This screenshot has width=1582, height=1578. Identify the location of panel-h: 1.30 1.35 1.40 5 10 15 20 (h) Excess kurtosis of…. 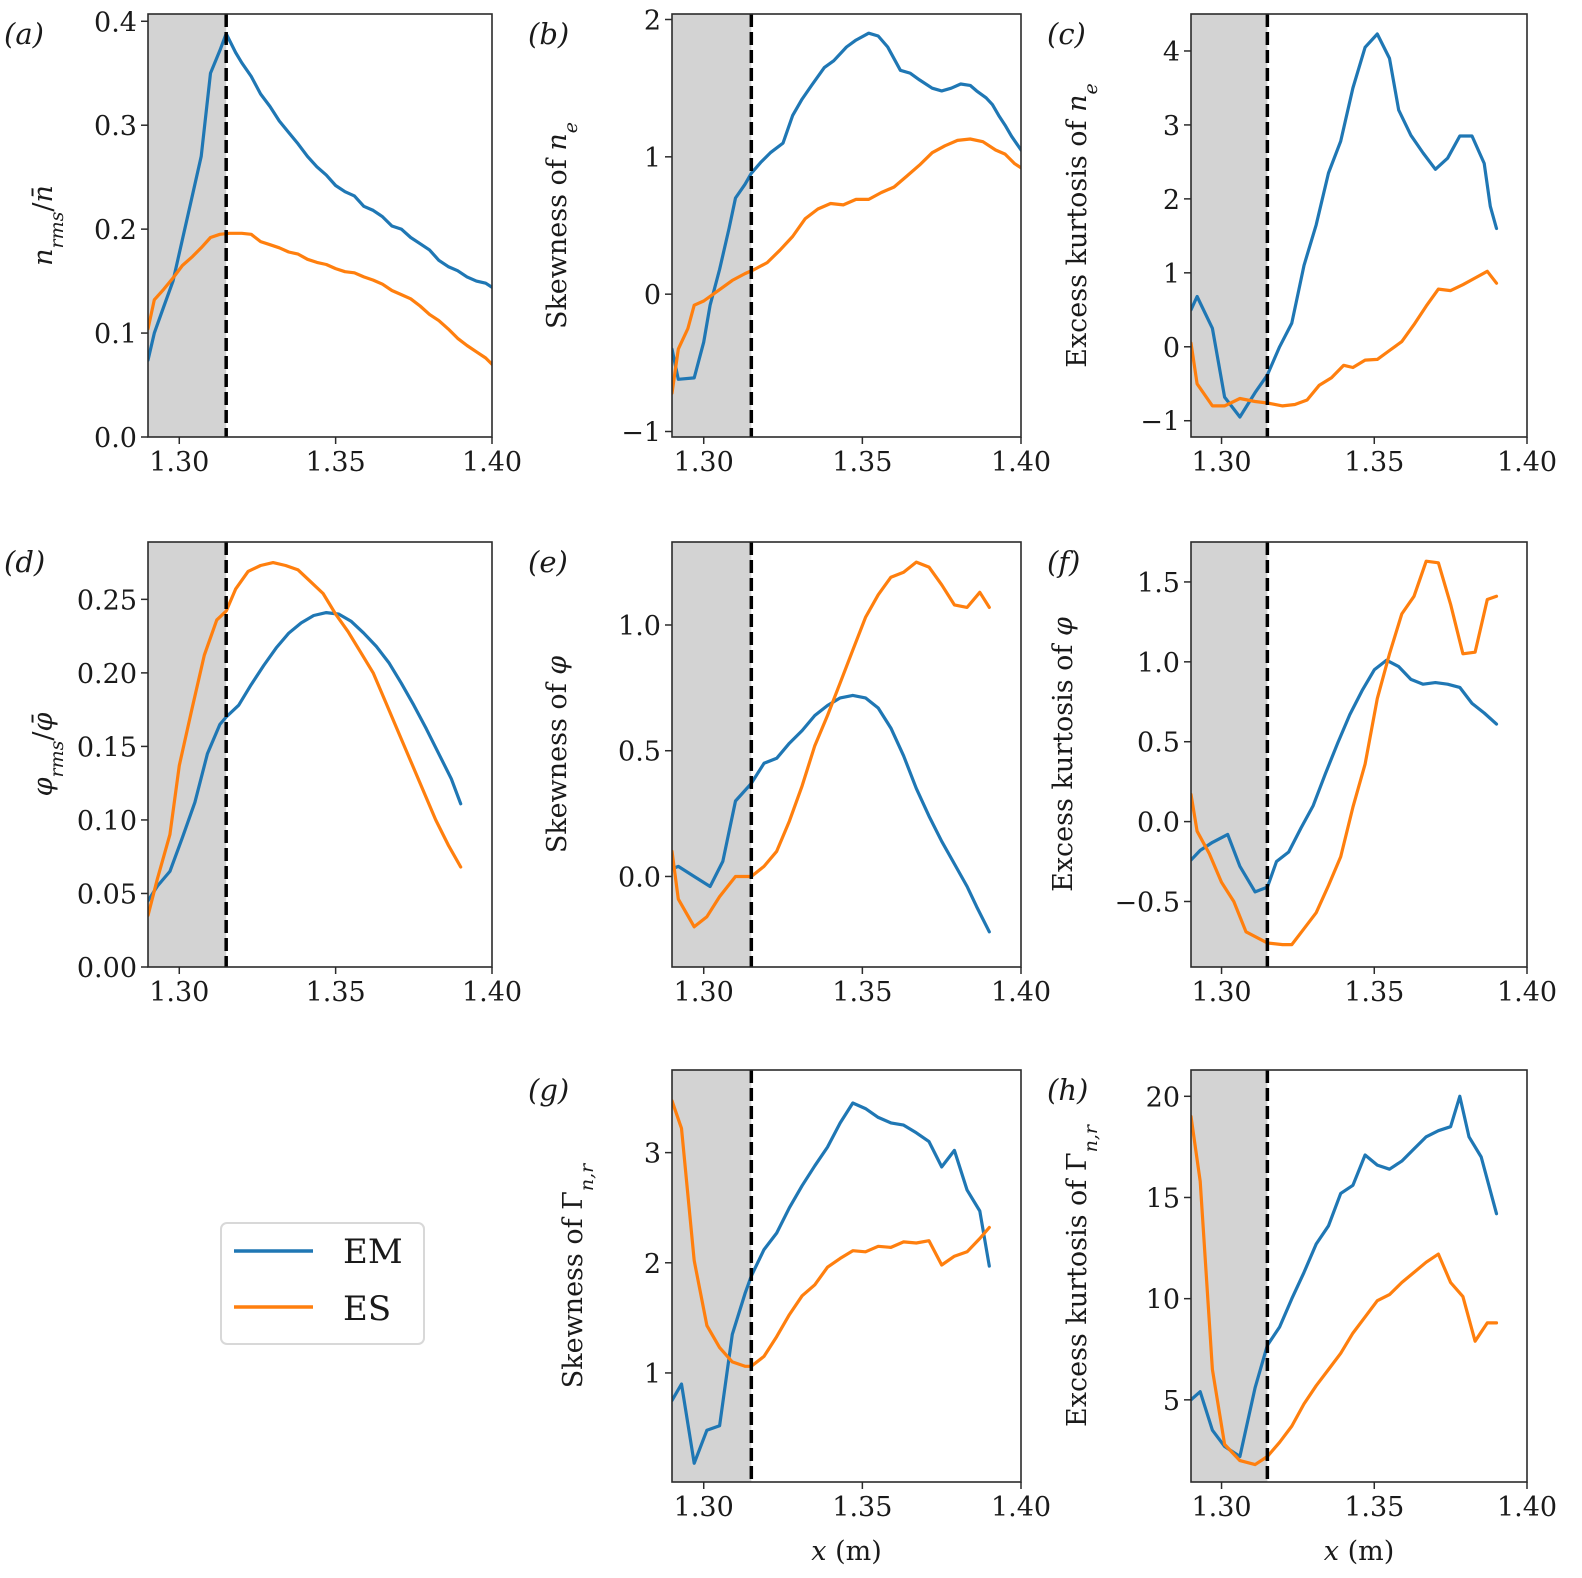
(1302, 1318).